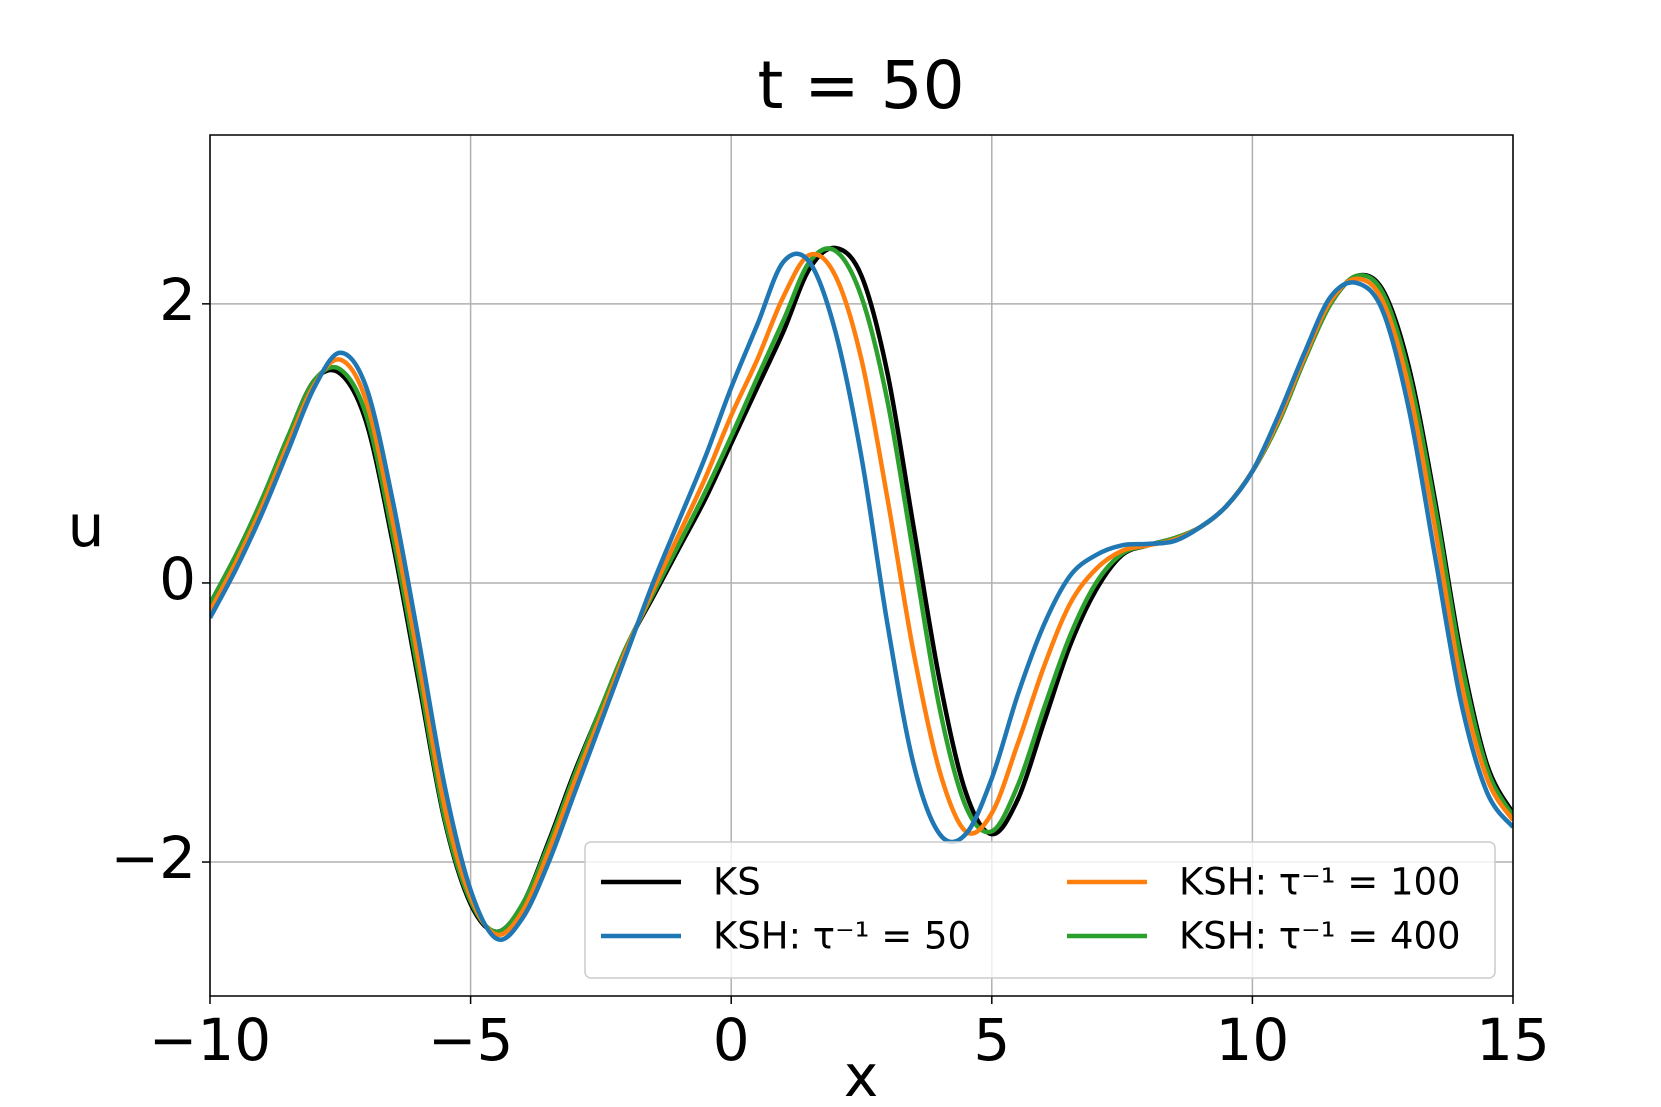 This screenshot has height=1107, width=1661. What do you see at coordinates (1252, 1040) in the screenshot?
I see `x-tick-label: 10` at bounding box center [1252, 1040].